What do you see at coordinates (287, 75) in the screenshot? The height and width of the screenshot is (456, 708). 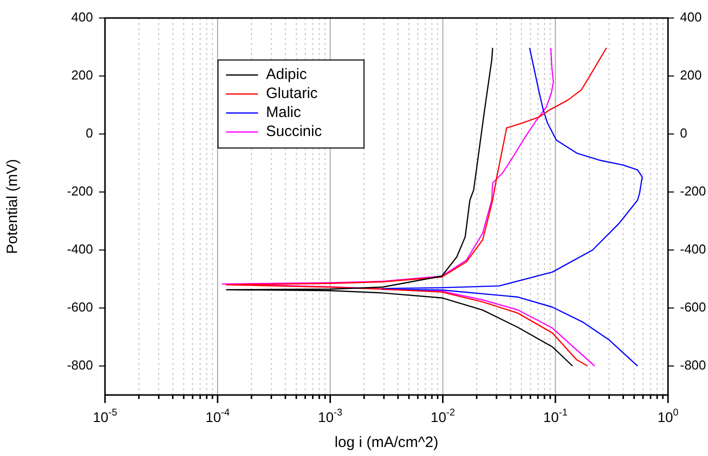 I see `legend-label: Adipic` at bounding box center [287, 75].